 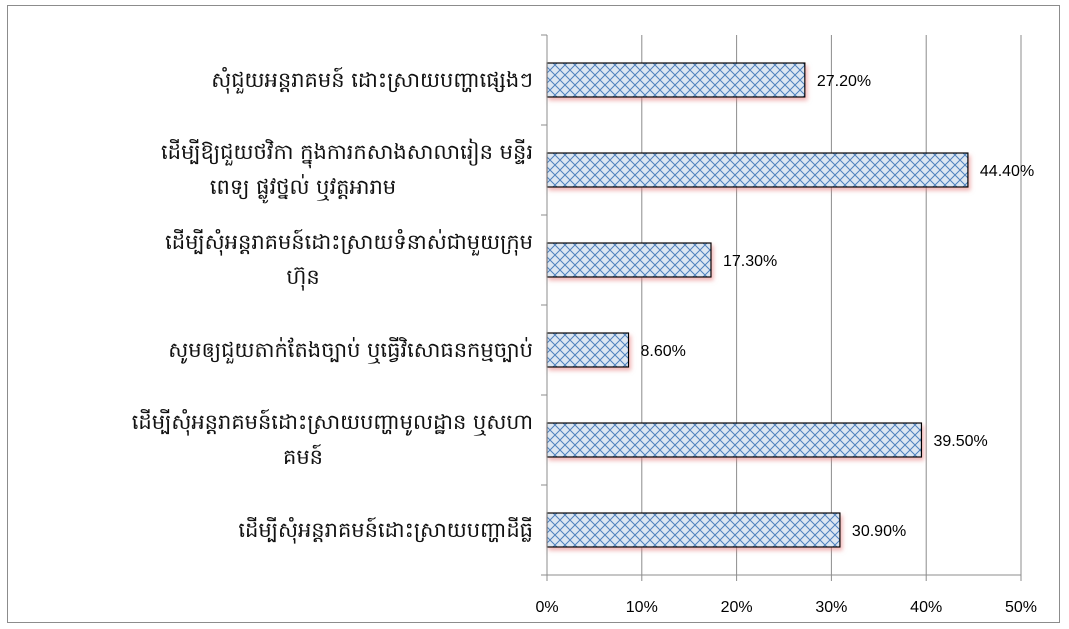 I want to click on x-tick-label: 50%, so click(x=1021, y=607).